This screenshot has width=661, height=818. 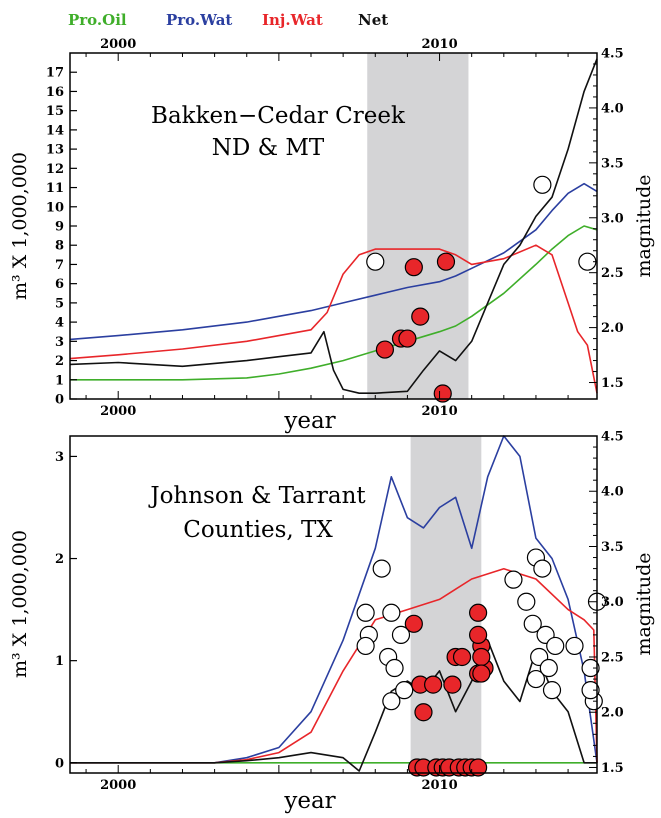 I want to click on y-left-tick-label: 13, so click(x=55, y=150).